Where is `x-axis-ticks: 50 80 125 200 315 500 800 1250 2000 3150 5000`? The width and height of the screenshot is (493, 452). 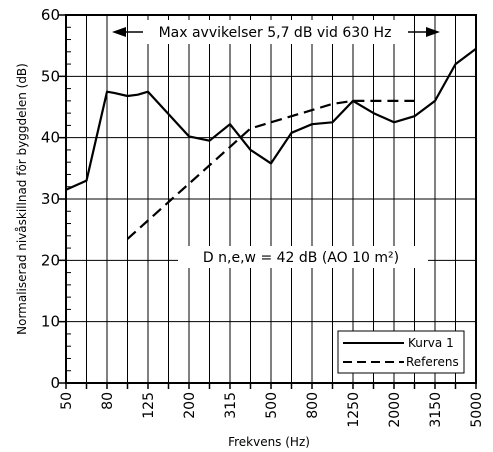 x-axis-ticks: 50 80 125 200 315 500 800 1250 2000 3150 5000 is located at coordinates (272, 410).